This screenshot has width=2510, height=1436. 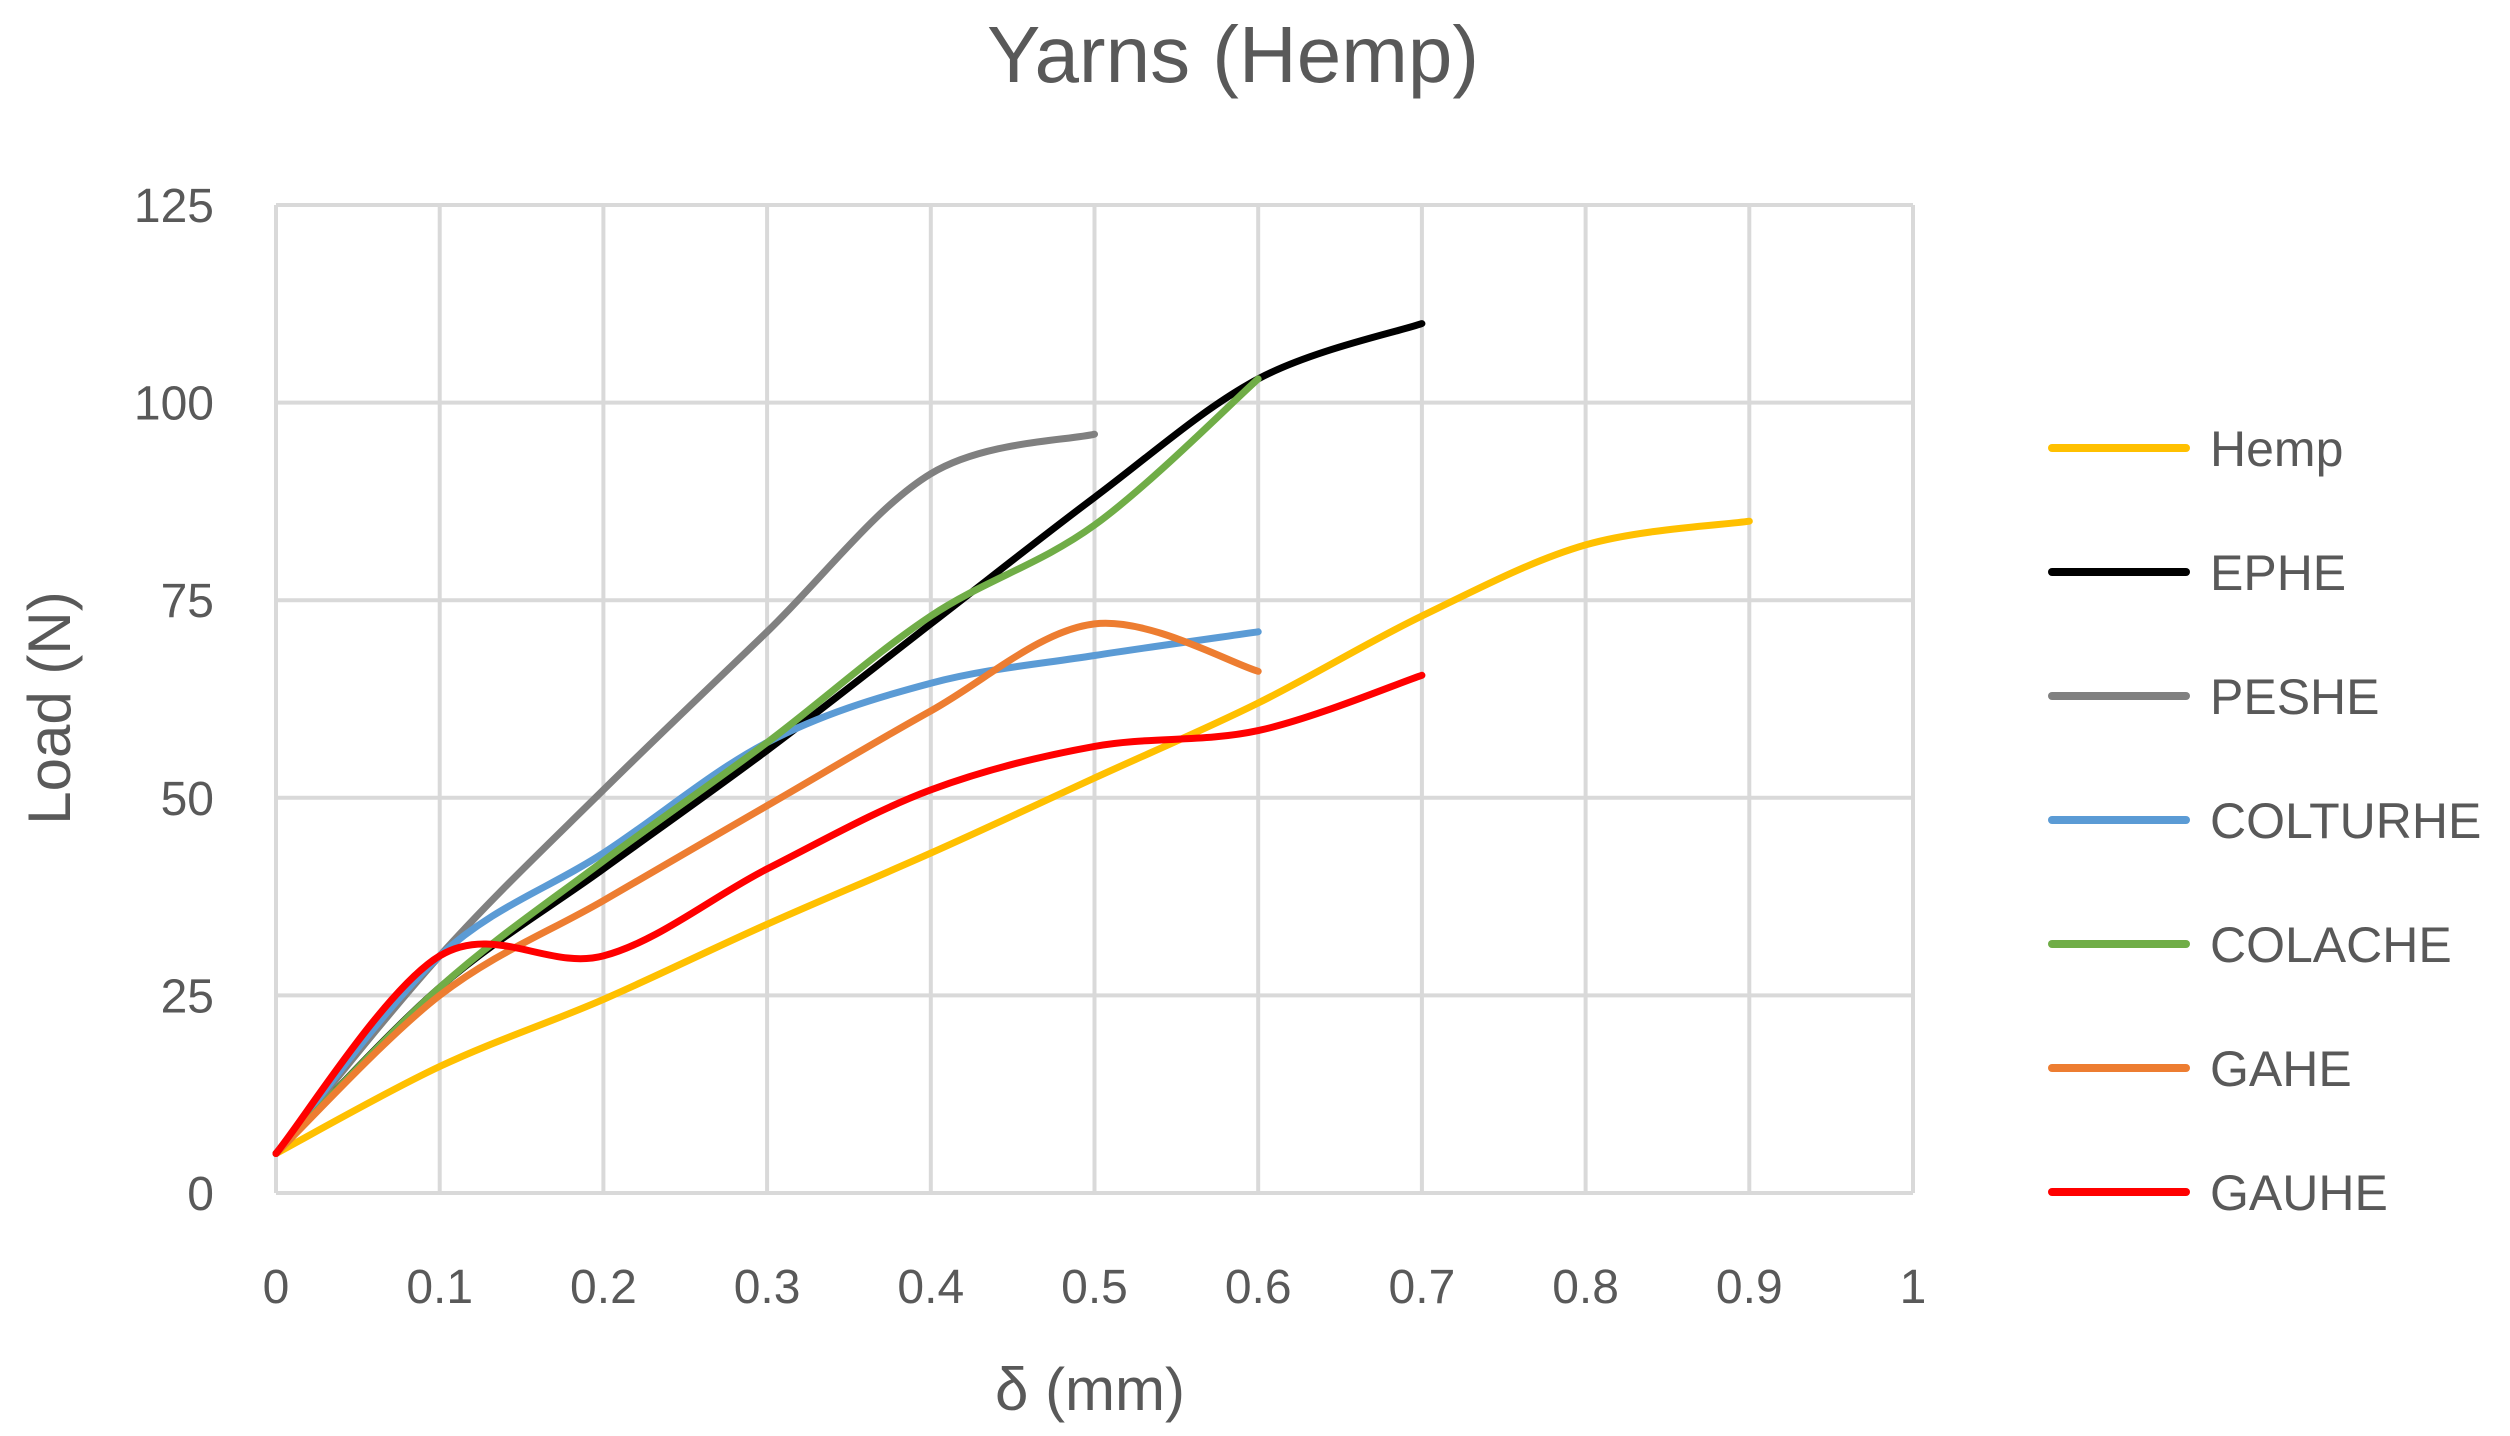 What do you see at coordinates (1749, 1287) in the screenshot?
I see `x-tick-label: 0.9` at bounding box center [1749, 1287].